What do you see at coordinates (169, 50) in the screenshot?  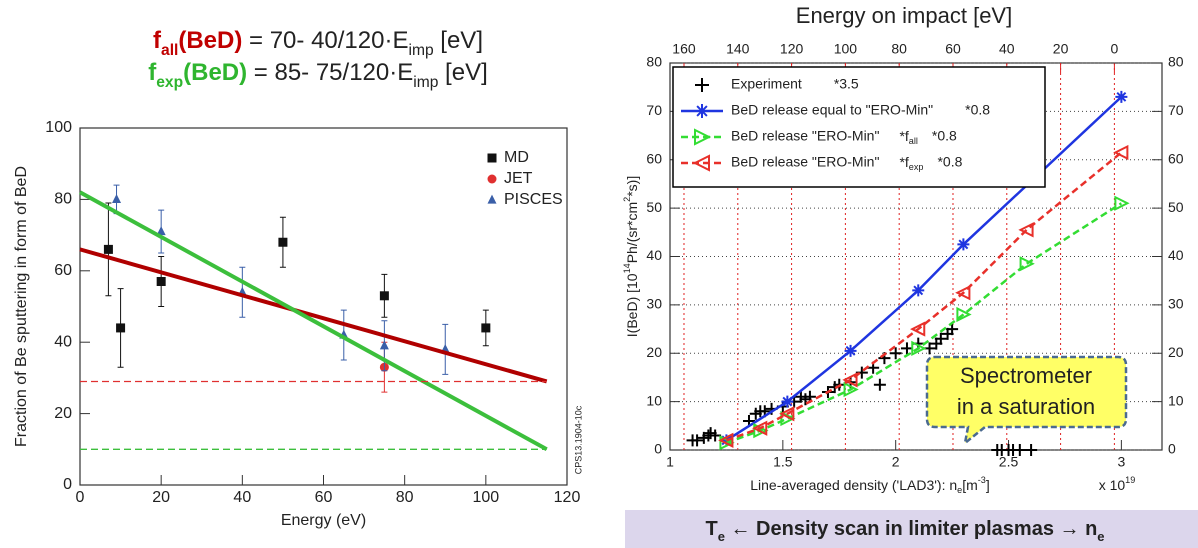 I see `formula-part: all` at bounding box center [169, 50].